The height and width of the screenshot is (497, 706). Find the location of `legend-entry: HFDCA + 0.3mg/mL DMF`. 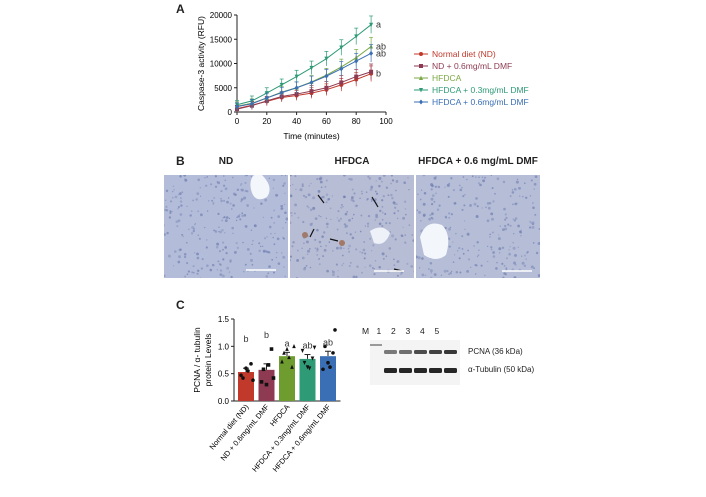

legend-entry: HFDCA + 0.3mg/mL DMF is located at coordinates (480, 90).